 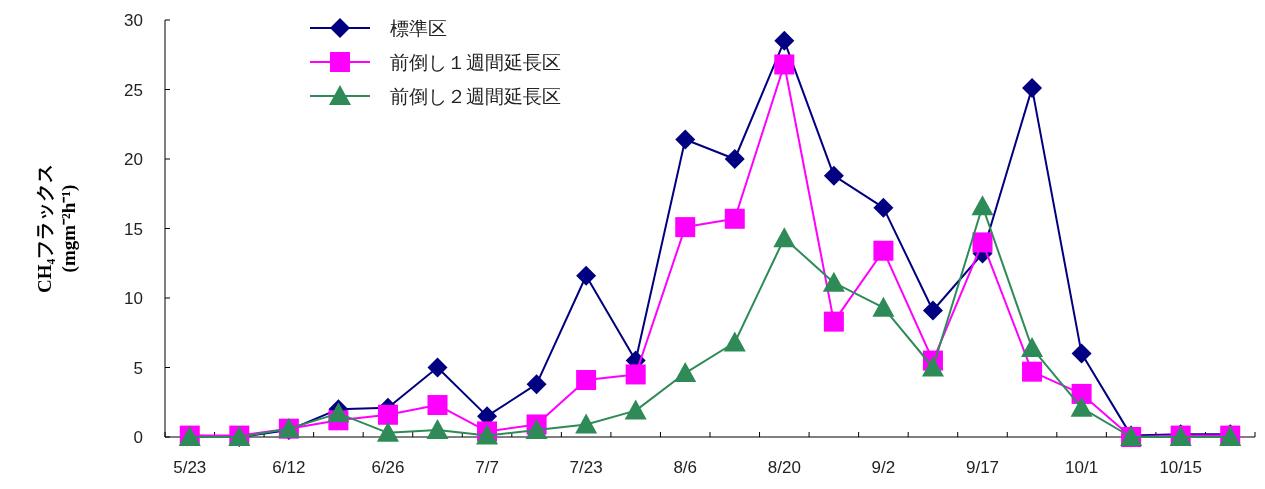 I want to click on legend-label: 前倒し１週間延長区, so click(x=475, y=62).